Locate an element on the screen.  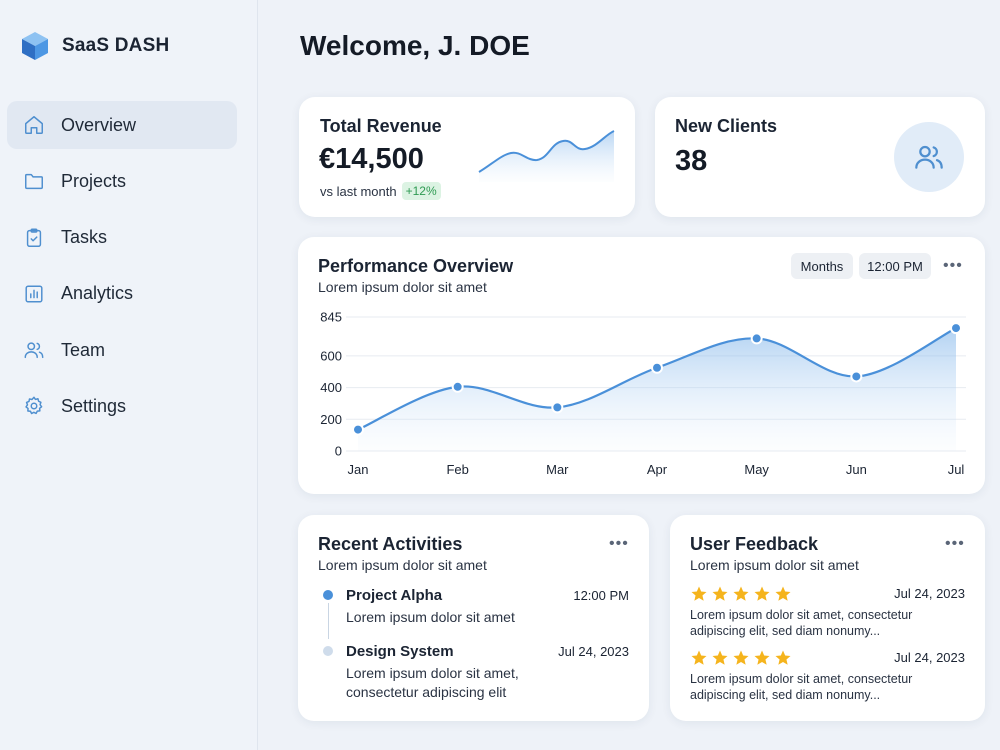
sidebar-item-label: Team is located at coordinates (83, 349).